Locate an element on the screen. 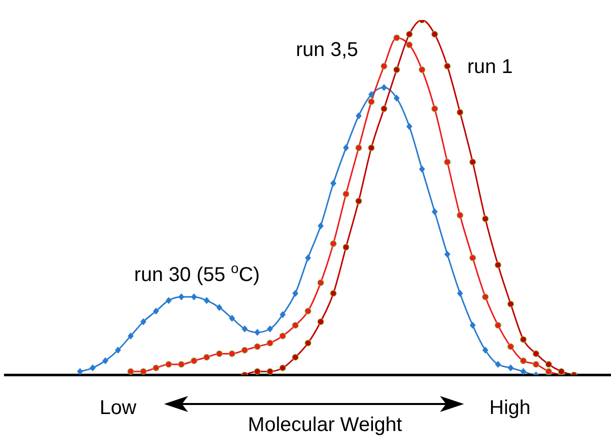  text: Low is located at coordinates (118, 408).